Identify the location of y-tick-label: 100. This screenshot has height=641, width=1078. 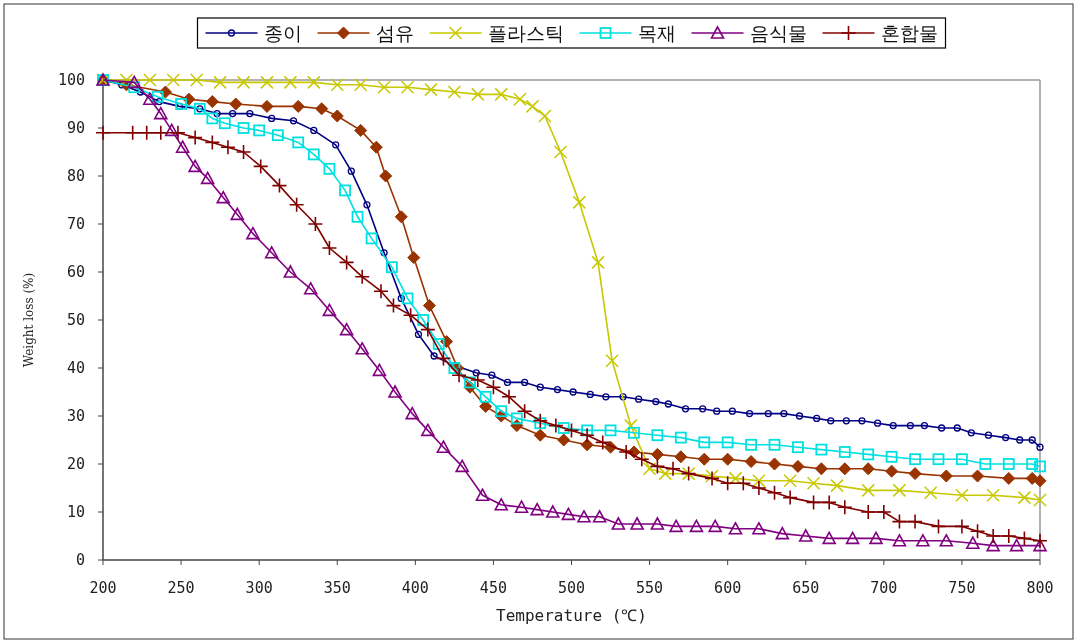
(71, 80).